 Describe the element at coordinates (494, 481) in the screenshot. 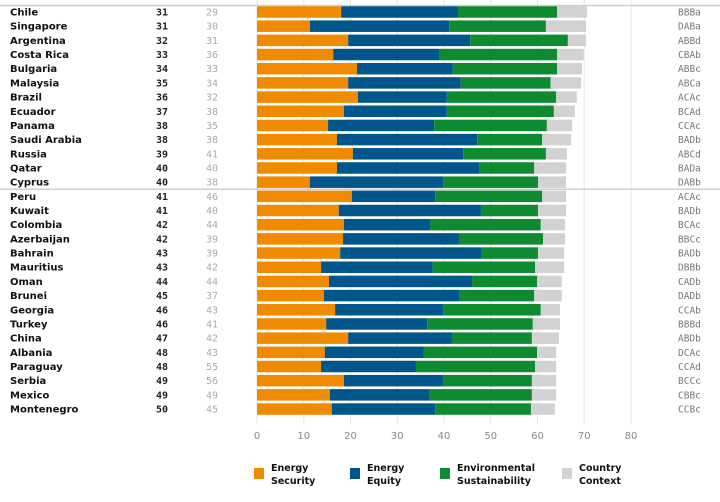

I see `legend-label: Sustainability` at that location.